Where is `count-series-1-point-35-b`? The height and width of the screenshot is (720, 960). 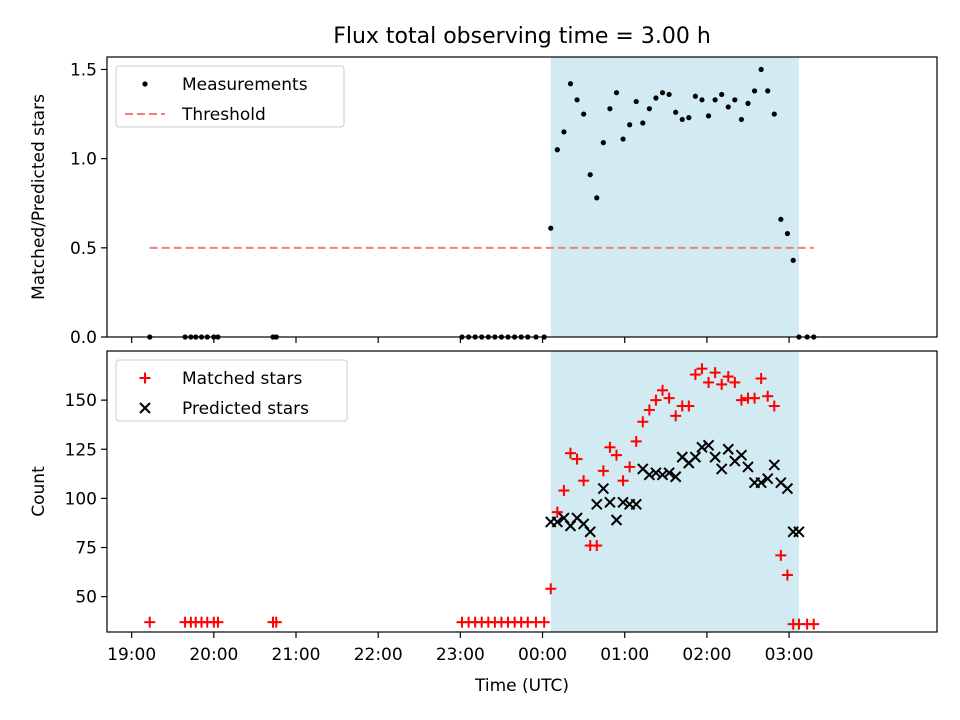
count-series-1-point-35-b is located at coordinates (781, 482).